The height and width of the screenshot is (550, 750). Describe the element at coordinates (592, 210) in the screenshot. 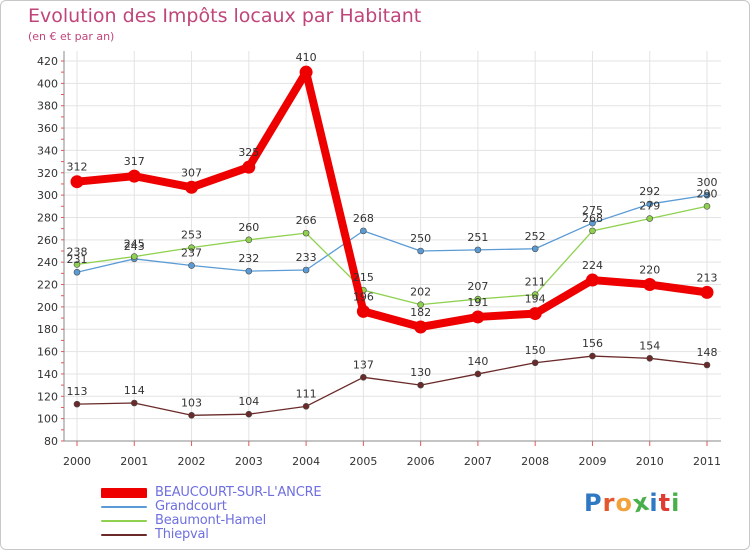

I see `grandcourt-data-label: 275` at that location.